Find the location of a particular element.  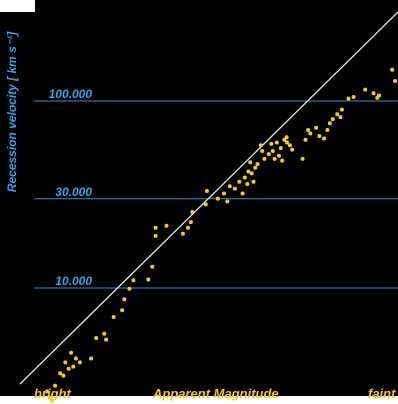

top-left-white-corner is located at coordinates (17, 6).